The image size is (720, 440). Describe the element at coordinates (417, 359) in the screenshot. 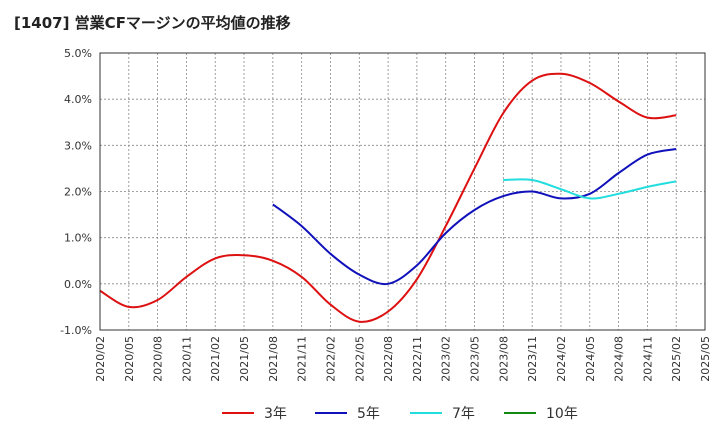

I see `x-tick-label: 2022/11` at that location.